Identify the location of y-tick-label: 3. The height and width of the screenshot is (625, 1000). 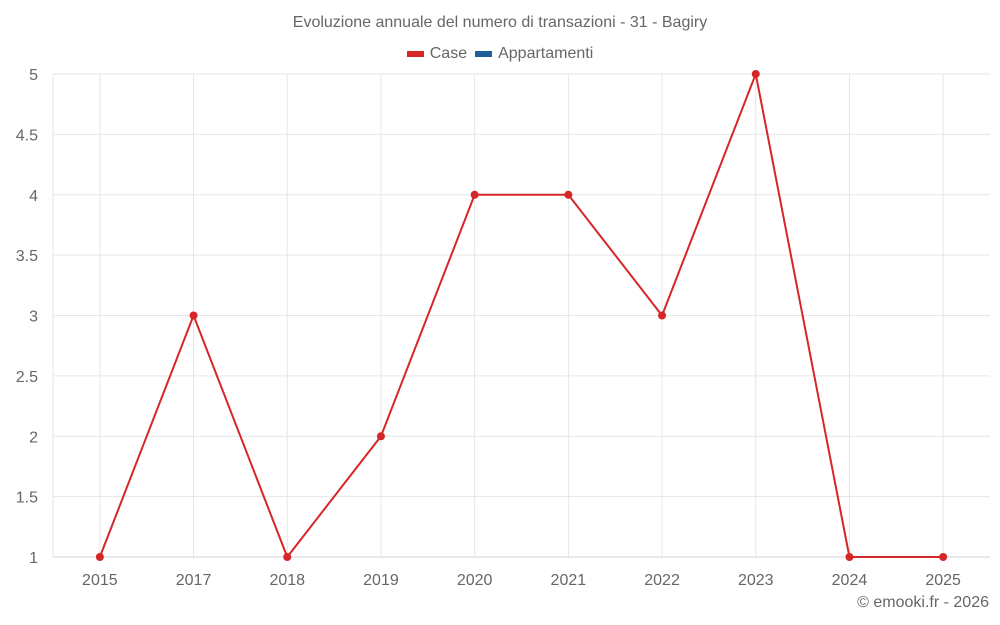
(33, 317).